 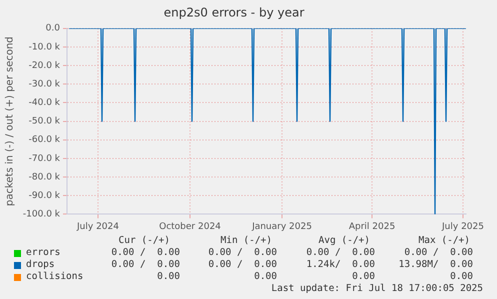 What do you see at coordinates (246, 240) in the screenshot?
I see `text: Min (-/+)` at bounding box center [246, 240].